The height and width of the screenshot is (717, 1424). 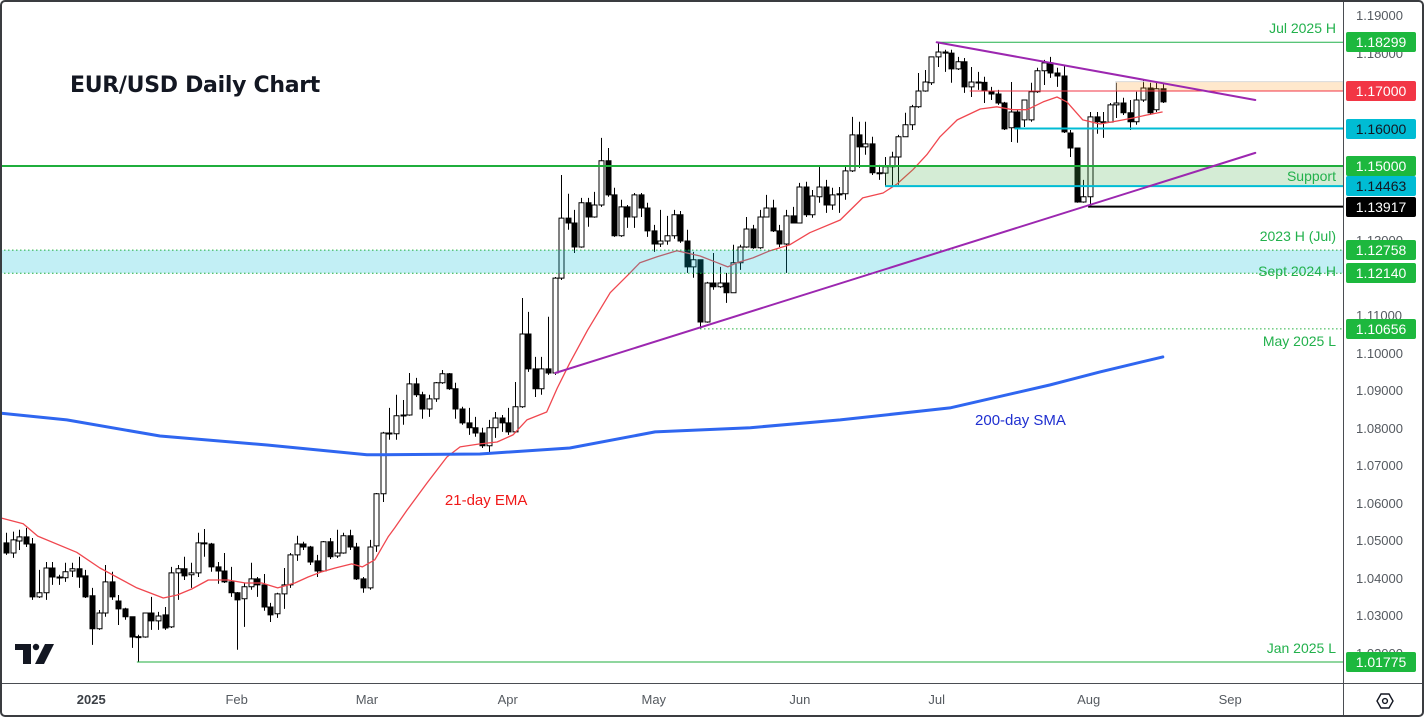 I want to click on aug-2025-low-price-badge: 1.13917, so click(x=1381, y=206).